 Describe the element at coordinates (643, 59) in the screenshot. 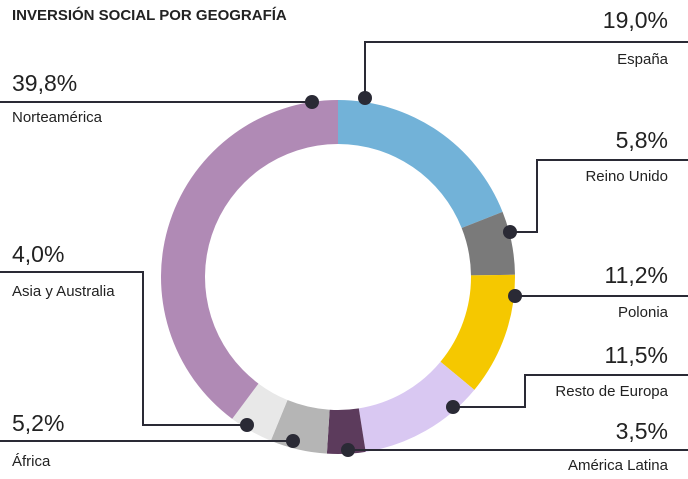

I see `category-label: España` at that location.